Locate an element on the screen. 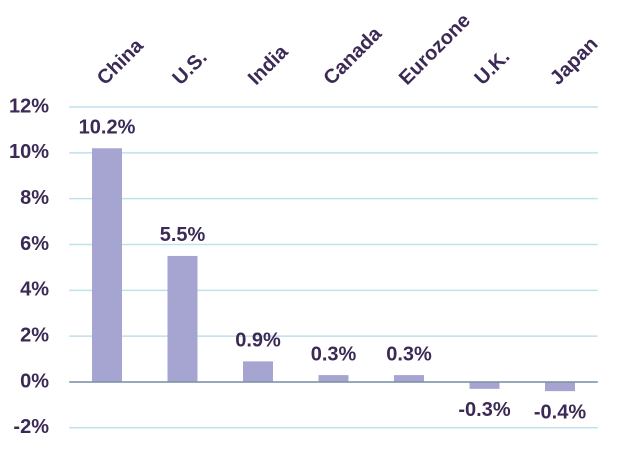 This screenshot has height=451, width=634. x-tick-label: Eurozone is located at coordinates (435, 50).